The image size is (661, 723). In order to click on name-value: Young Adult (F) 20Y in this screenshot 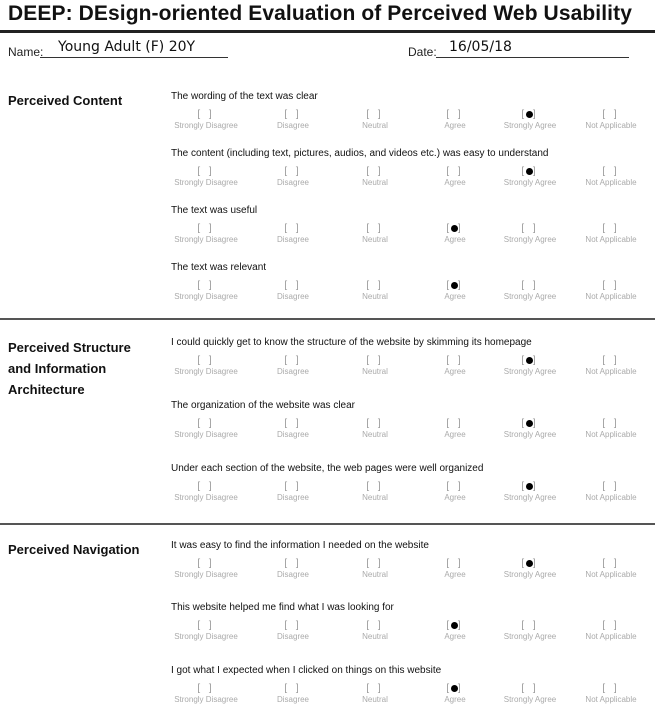, I will do `click(127, 47)`.